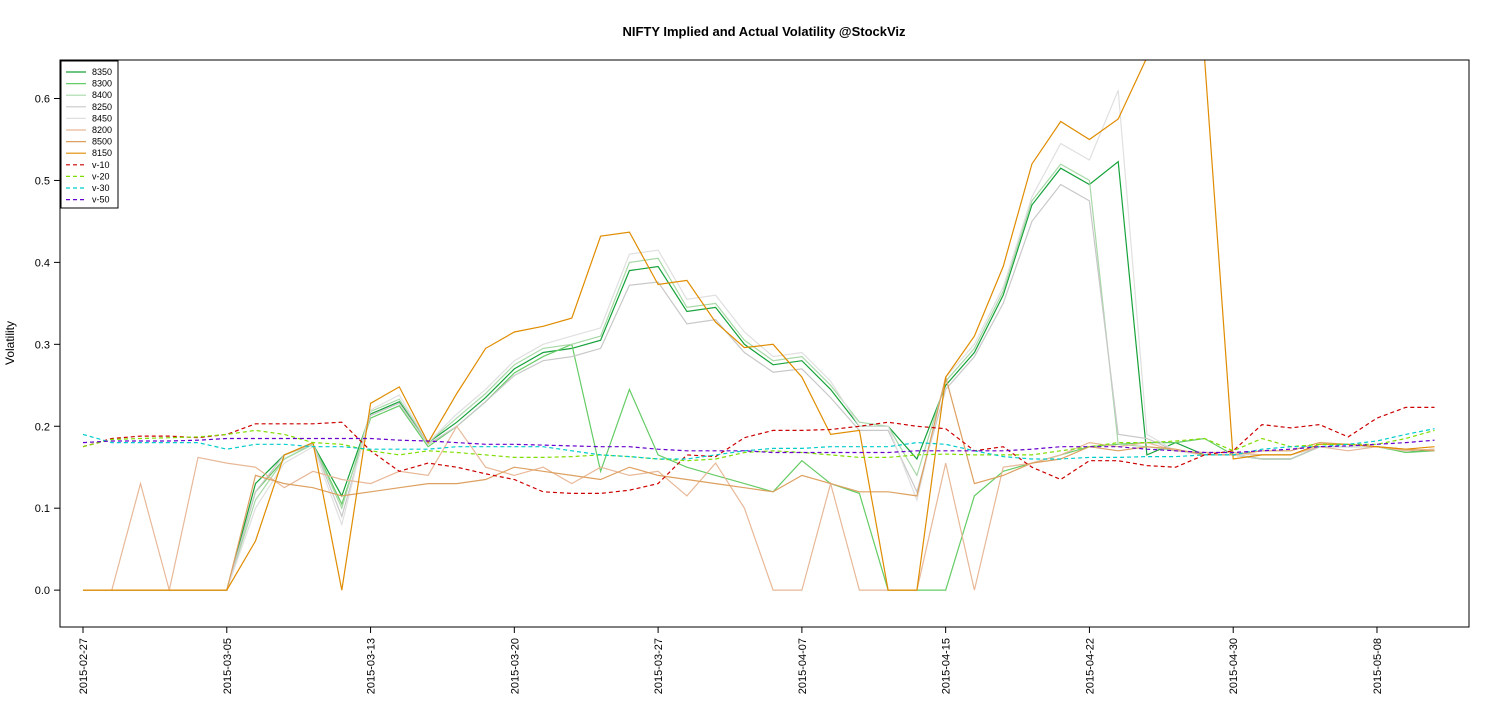  What do you see at coordinates (101, 200) in the screenshot?
I see `legend-label-v-50: v-50` at bounding box center [101, 200].